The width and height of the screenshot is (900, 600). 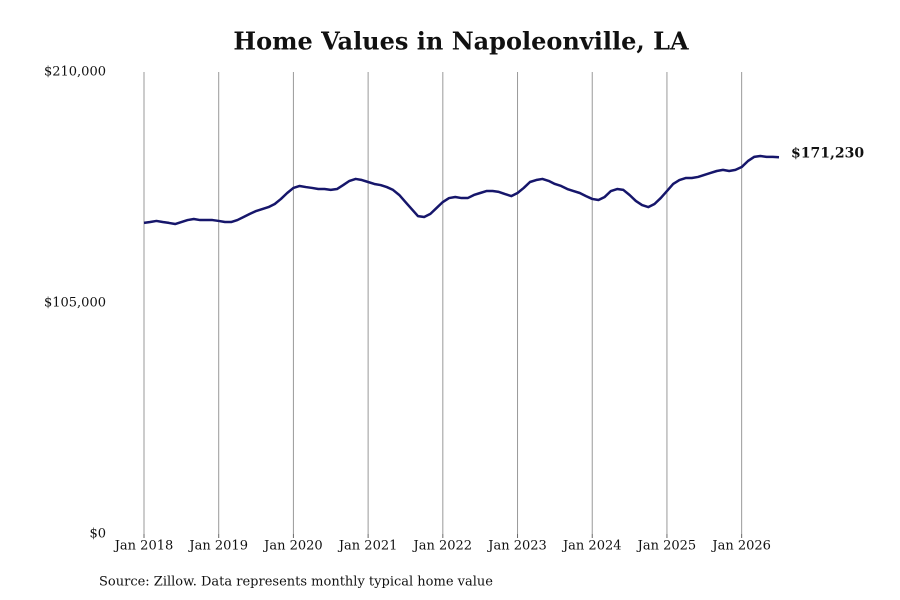 I want to click on end-value-label: $171,230, so click(x=827, y=153).